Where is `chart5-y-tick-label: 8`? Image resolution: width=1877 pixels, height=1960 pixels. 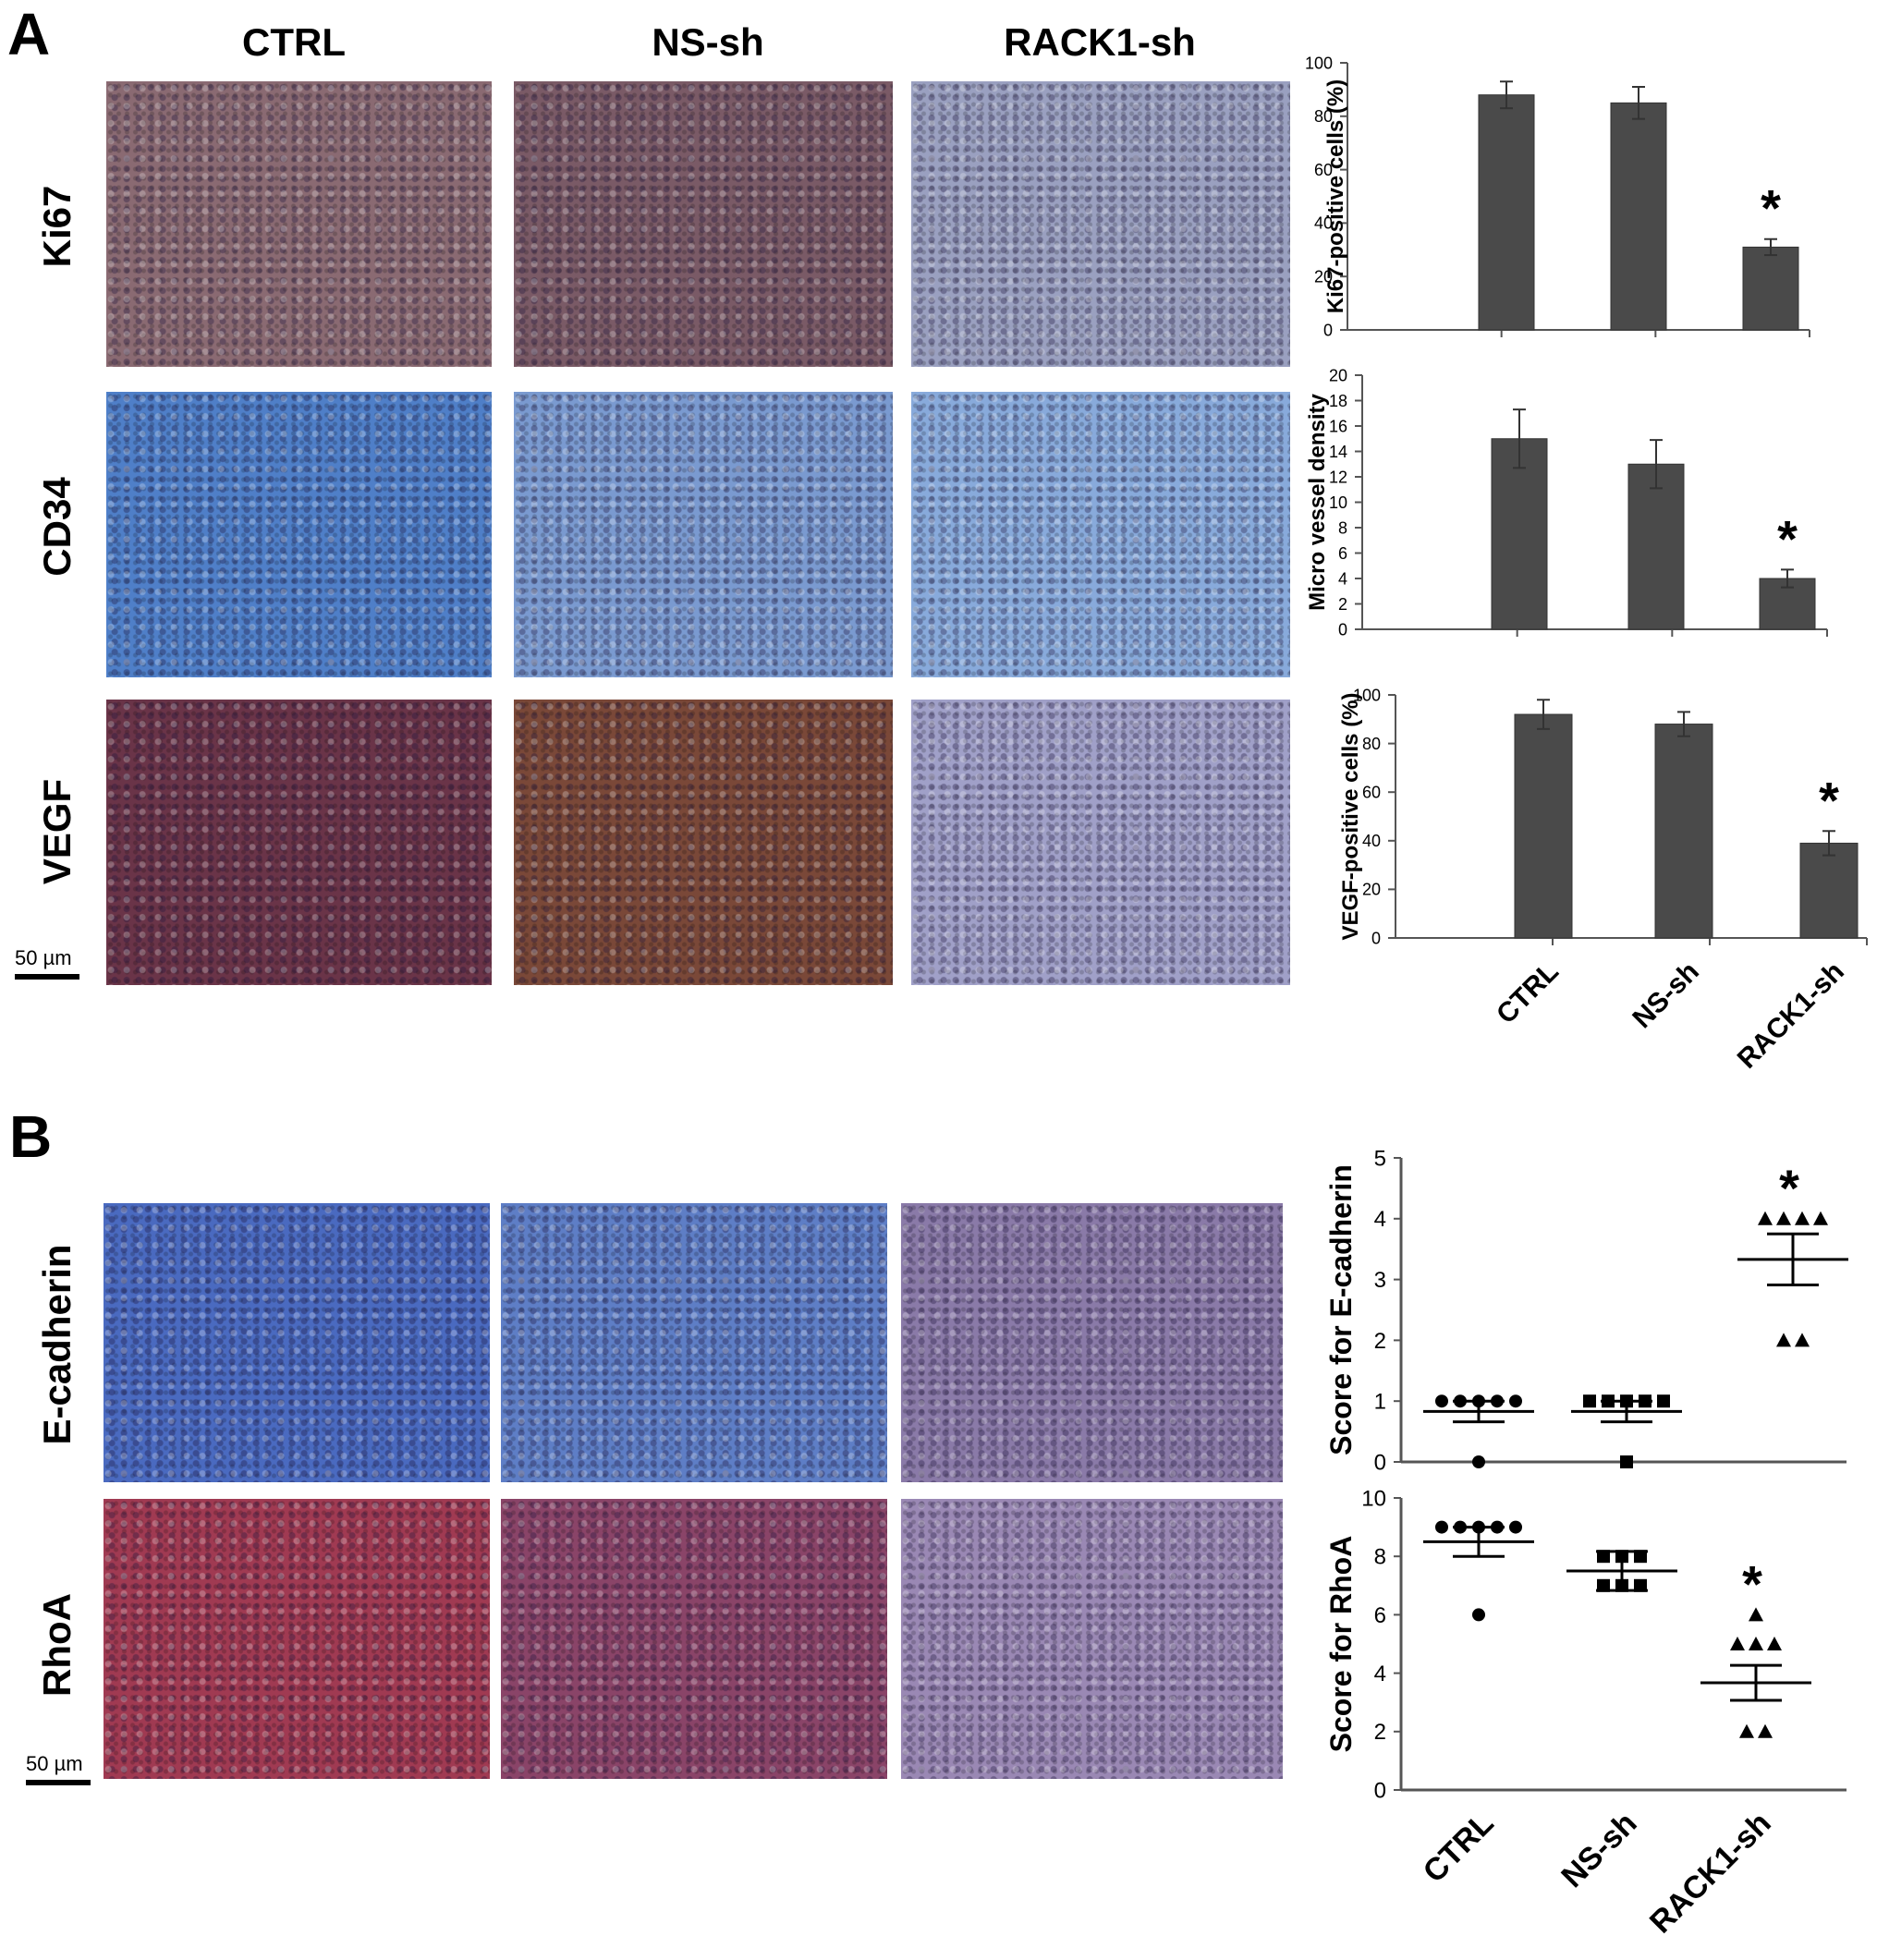
chart5-y-tick-label: 8 is located at coordinates (1380, 1557).